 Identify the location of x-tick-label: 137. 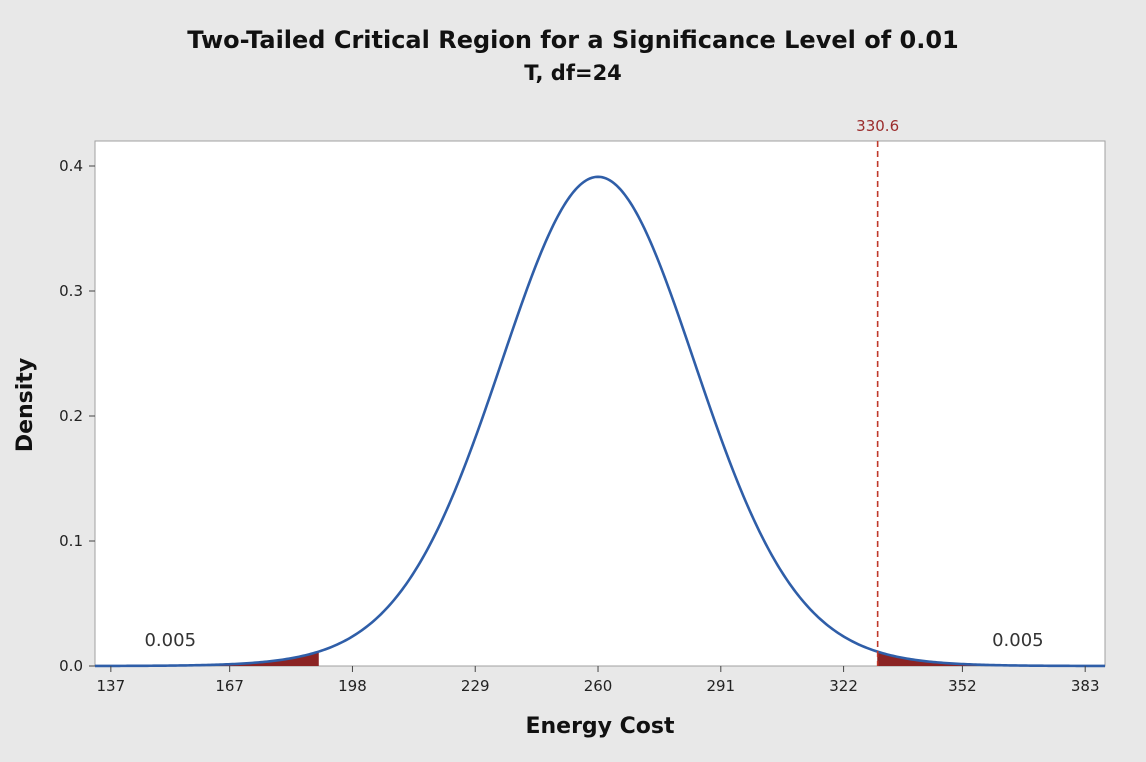
(111, 686).